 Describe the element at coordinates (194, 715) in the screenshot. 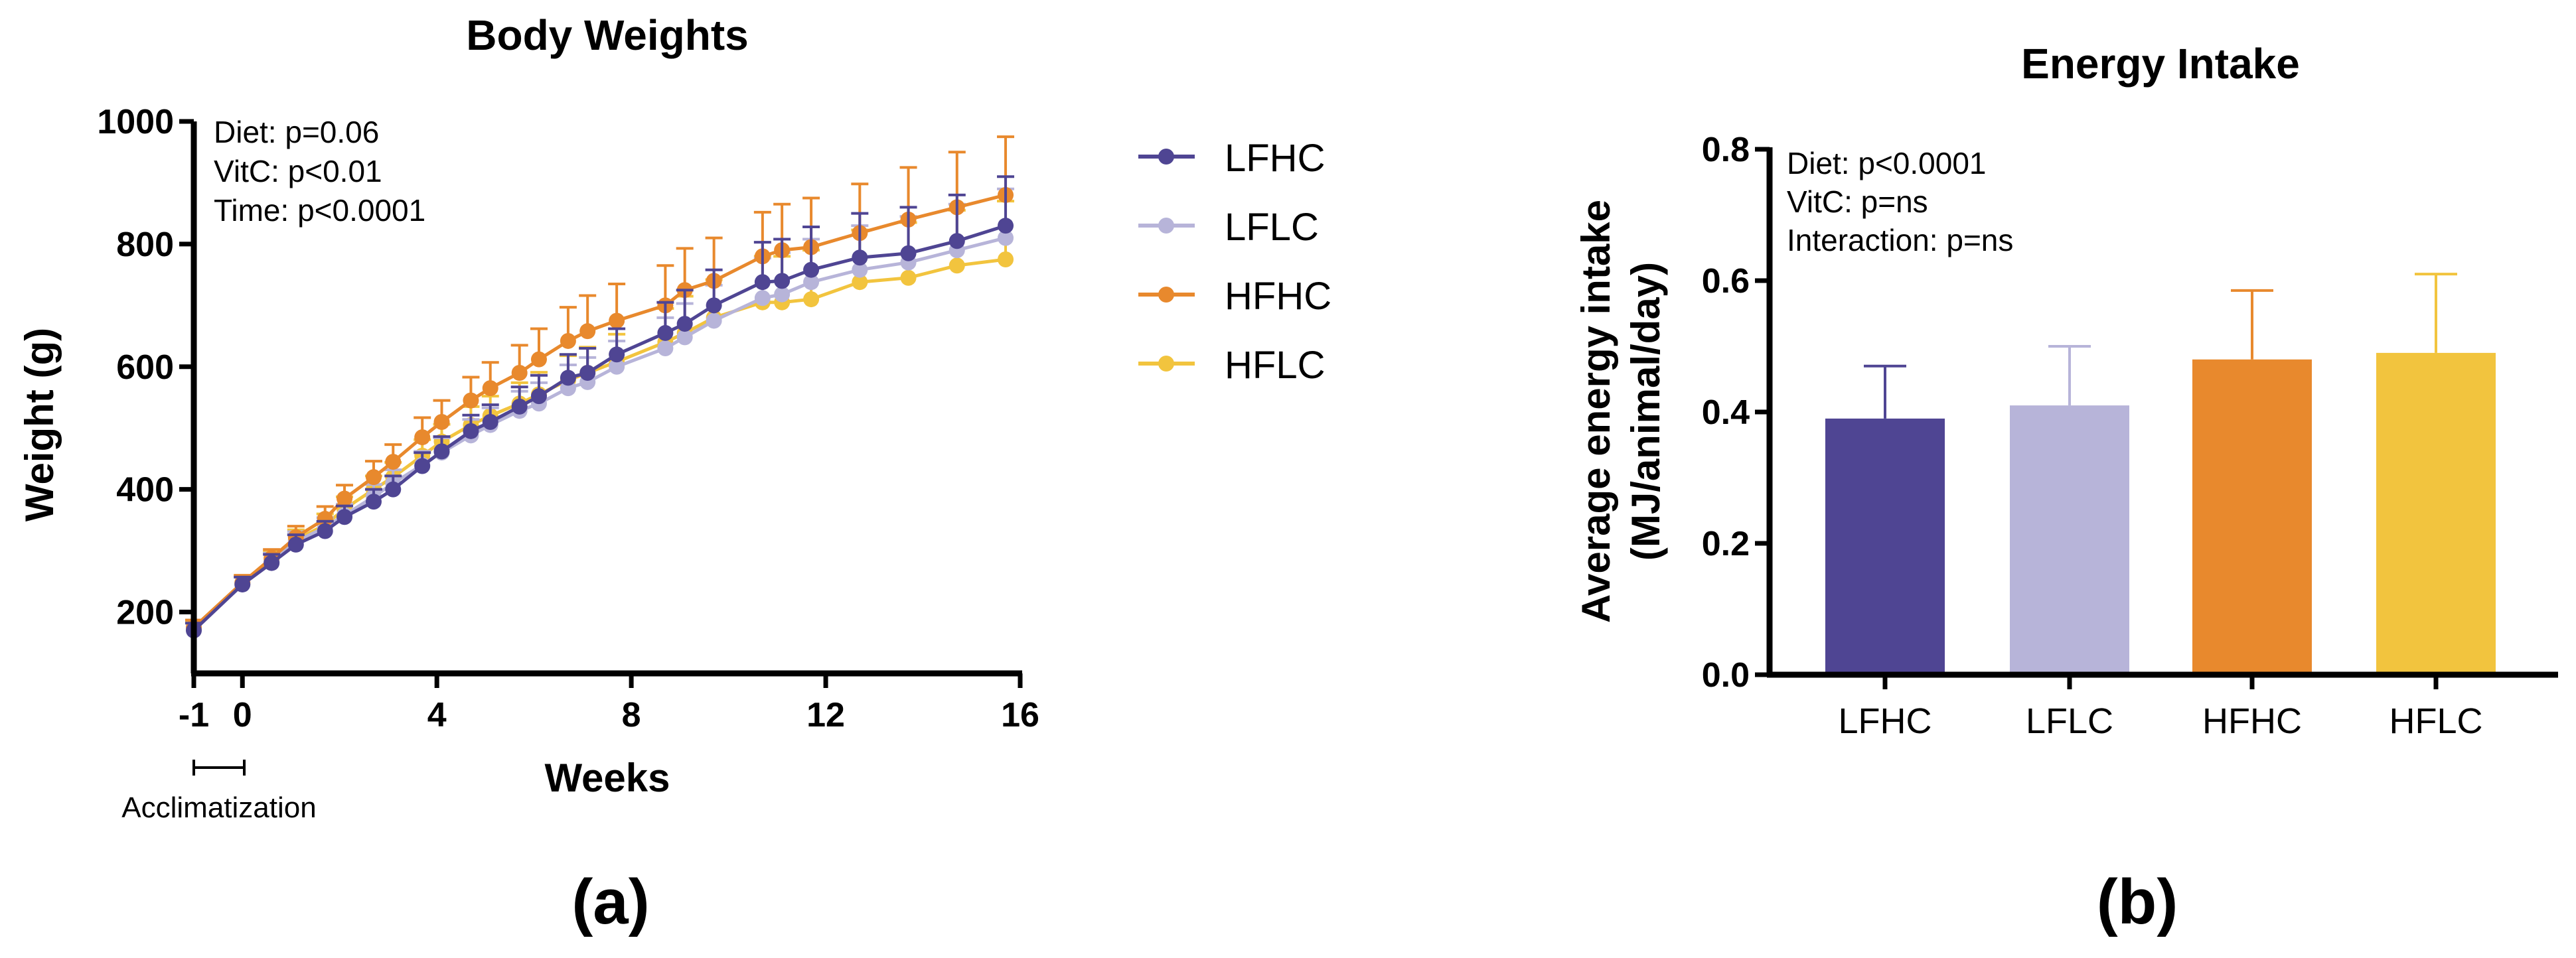

I see `x-tick-label: -1` at that location.